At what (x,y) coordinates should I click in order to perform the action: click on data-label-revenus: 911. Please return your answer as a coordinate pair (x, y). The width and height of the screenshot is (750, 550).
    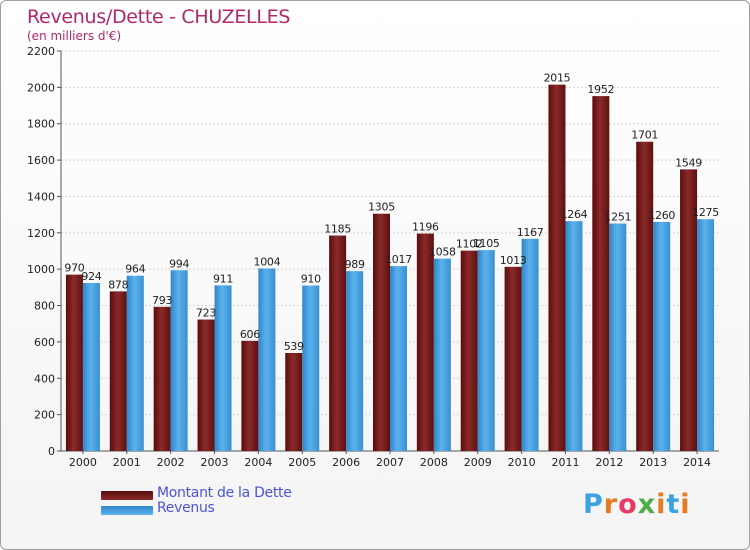
    Looking at the image, I should click on (223, 278).